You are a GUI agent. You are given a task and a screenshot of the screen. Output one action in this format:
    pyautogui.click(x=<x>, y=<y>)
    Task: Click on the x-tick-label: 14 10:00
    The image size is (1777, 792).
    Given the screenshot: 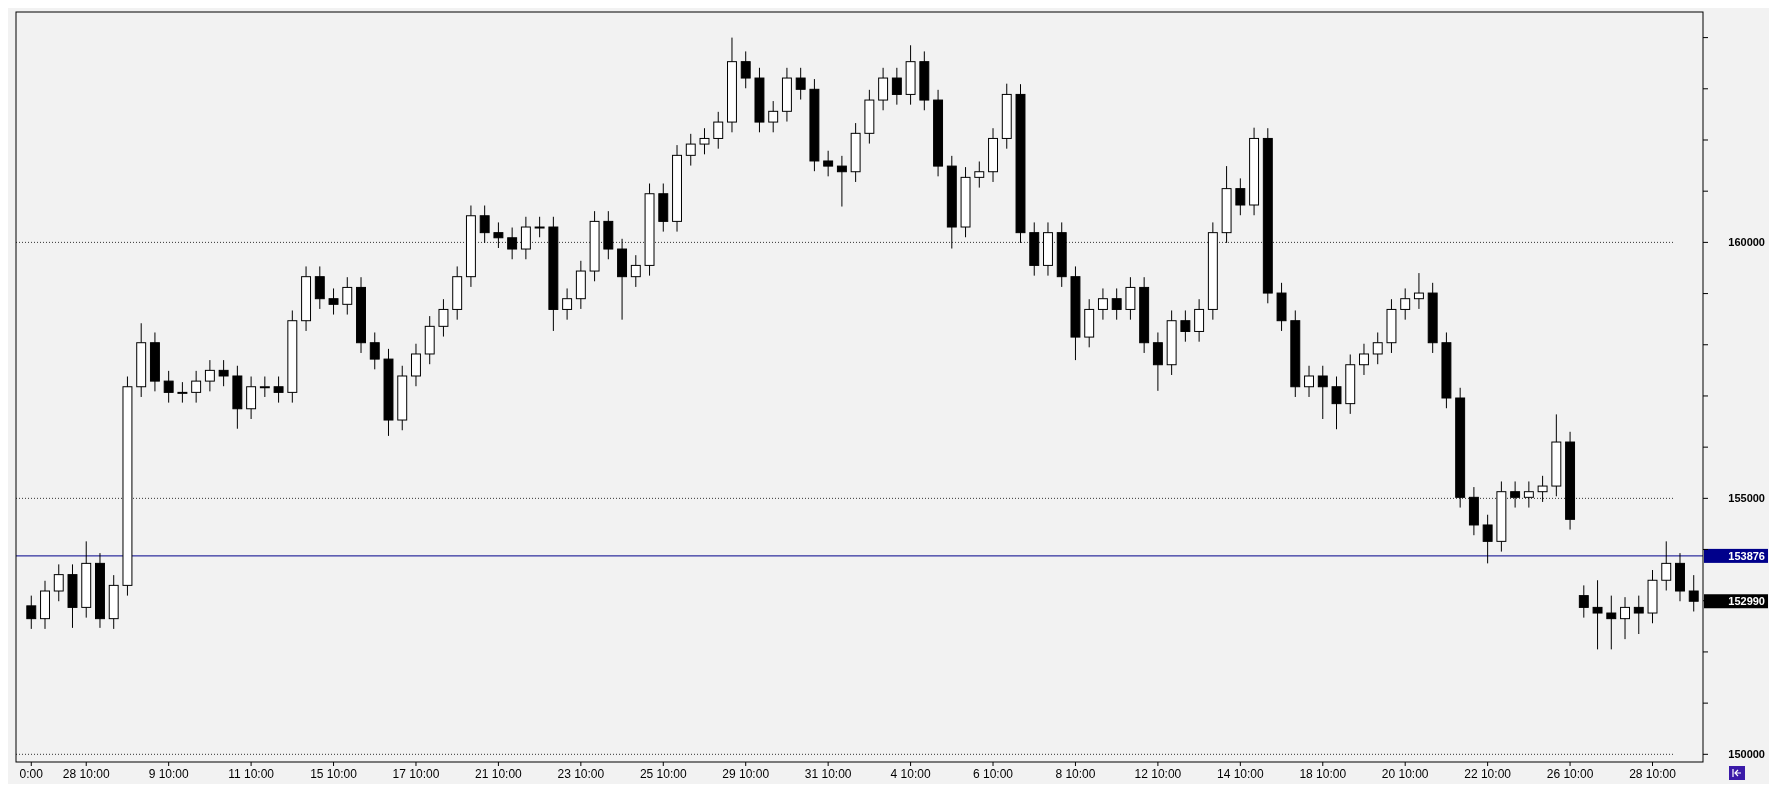 What is the action you would take?
    pyautogui.click(x=1240, y=774)
    